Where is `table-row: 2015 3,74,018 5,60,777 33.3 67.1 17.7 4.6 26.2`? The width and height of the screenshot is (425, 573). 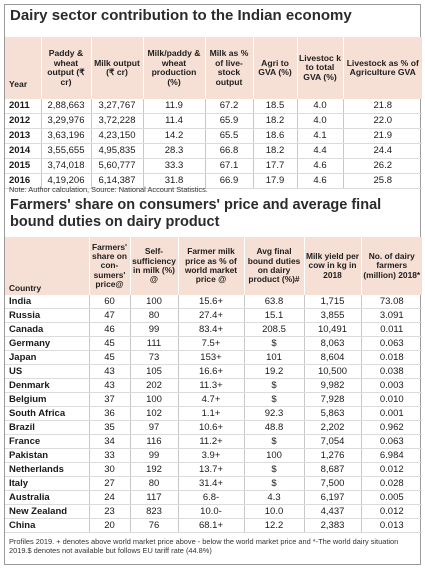
table-row: 2015 3,74,018 5,60,777 33.3 67.1 17.7 4.6 26.2 is located at coordinates (213, 166).